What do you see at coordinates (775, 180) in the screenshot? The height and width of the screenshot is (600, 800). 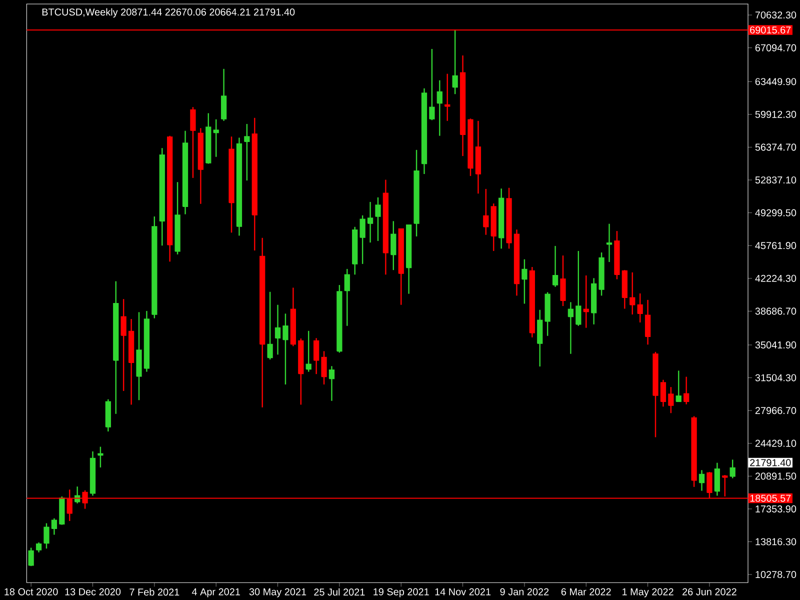 I see `y-tick-label: 52837.10` at bounding box center [775, 180].